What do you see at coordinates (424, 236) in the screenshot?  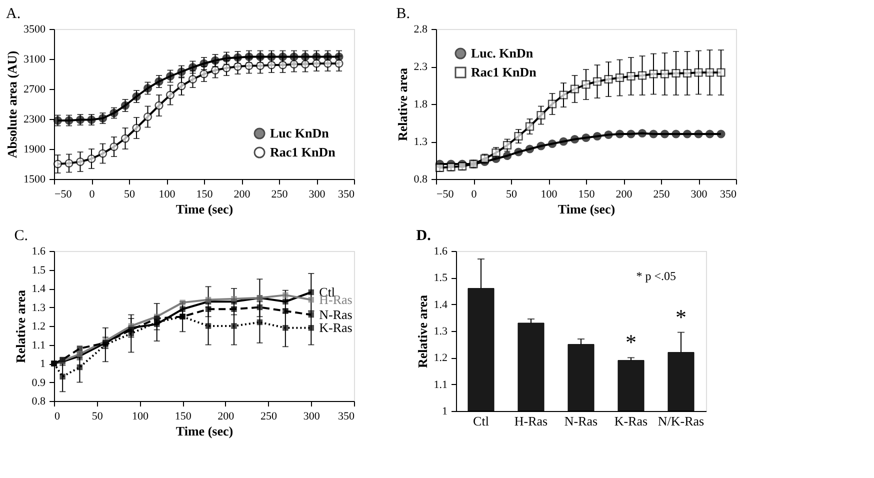 I see `chart-title: D.` at bounding box center [424, 236].